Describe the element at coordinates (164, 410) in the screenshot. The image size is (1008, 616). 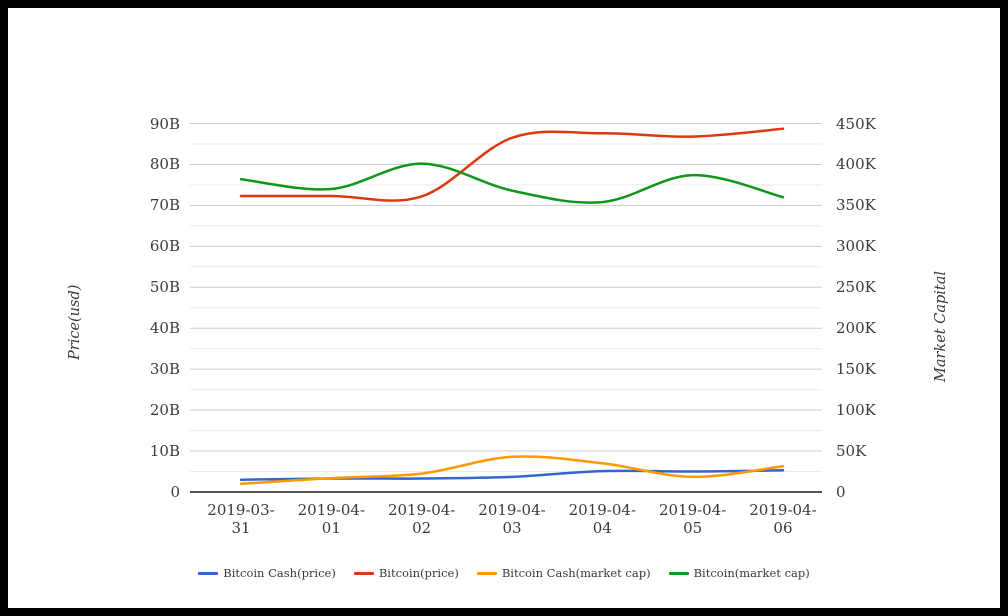
I see `left-tick-label: 20B` at that location.